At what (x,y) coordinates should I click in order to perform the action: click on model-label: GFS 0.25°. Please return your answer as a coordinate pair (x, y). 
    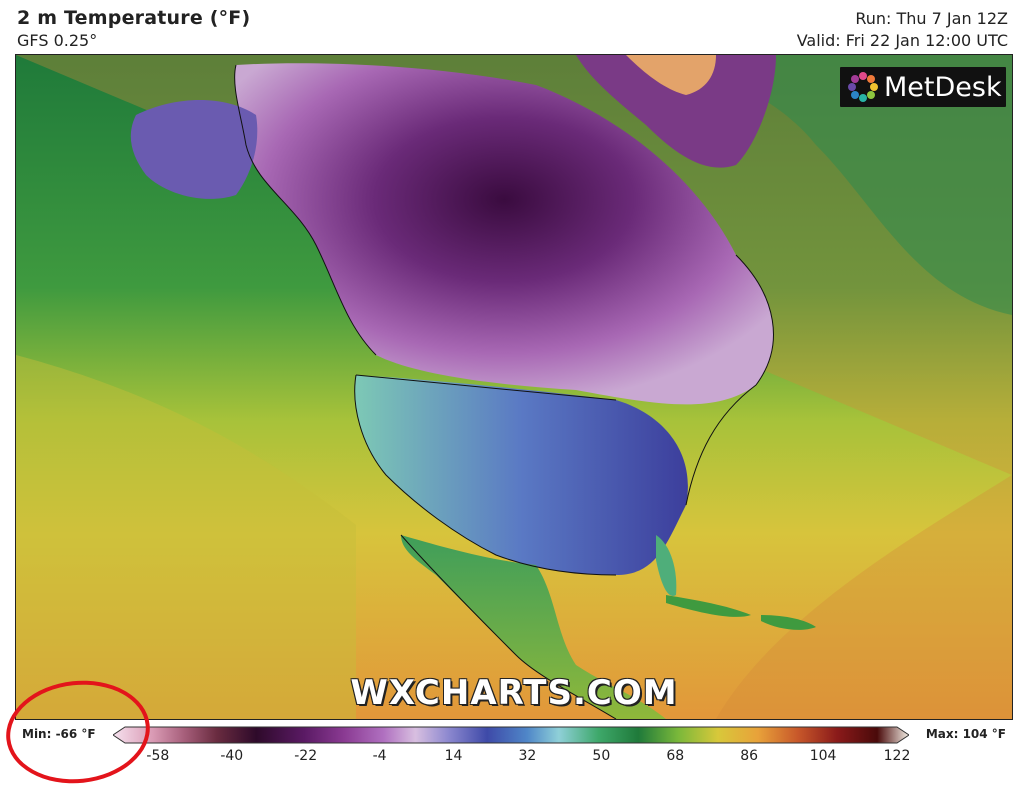
    Looking at the image, I should click on (57, 40).